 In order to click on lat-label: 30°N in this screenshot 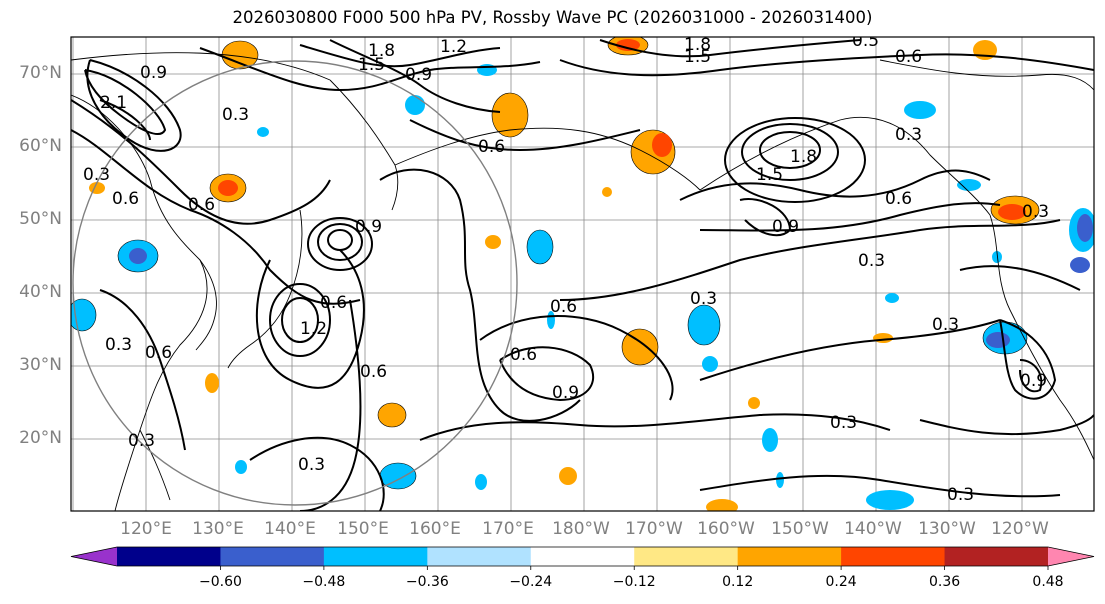, I will do `click(40, 365)`.